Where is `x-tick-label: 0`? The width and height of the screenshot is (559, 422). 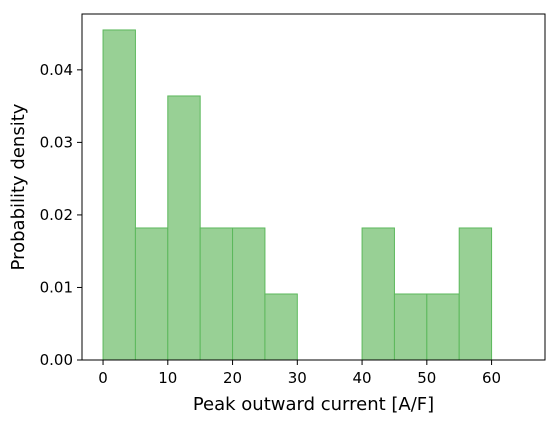 x-tick-label: 0 is located at coordinates (103, 378).